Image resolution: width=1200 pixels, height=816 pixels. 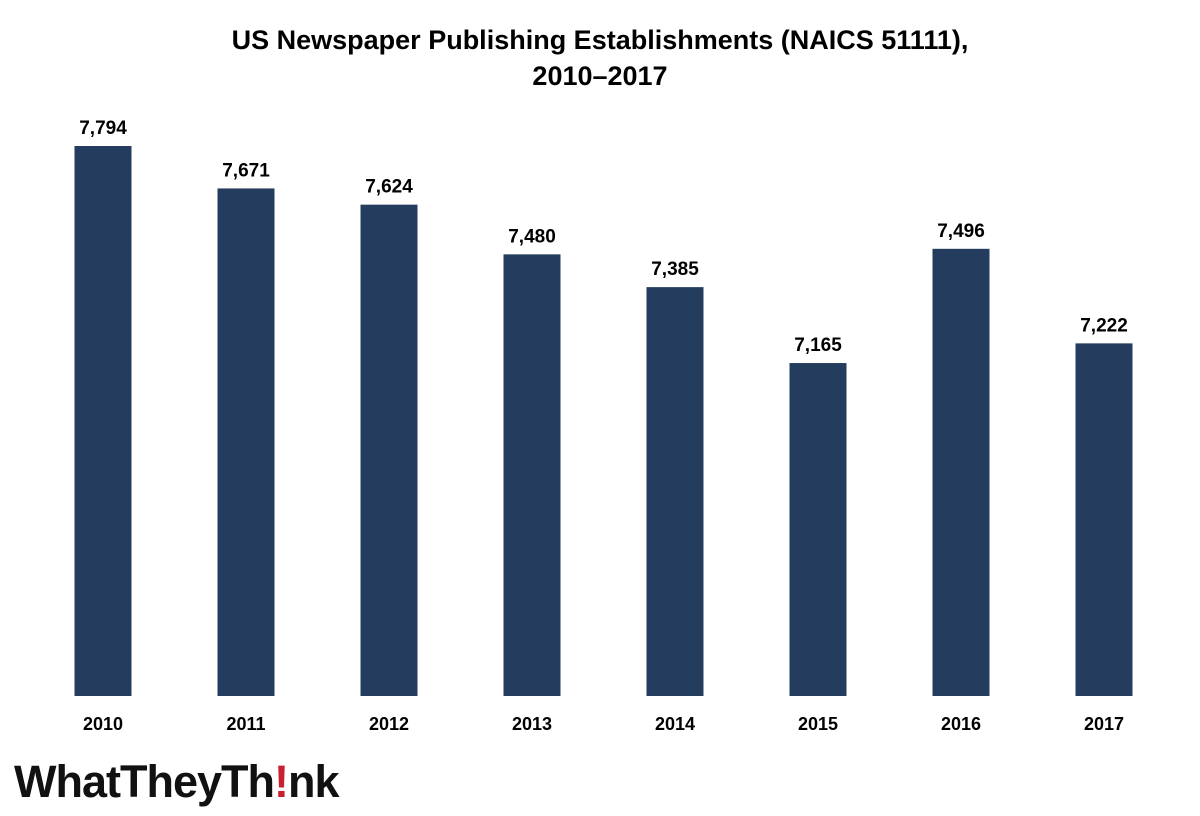 I want to click on bar-2014, so click(x=675, y=491).